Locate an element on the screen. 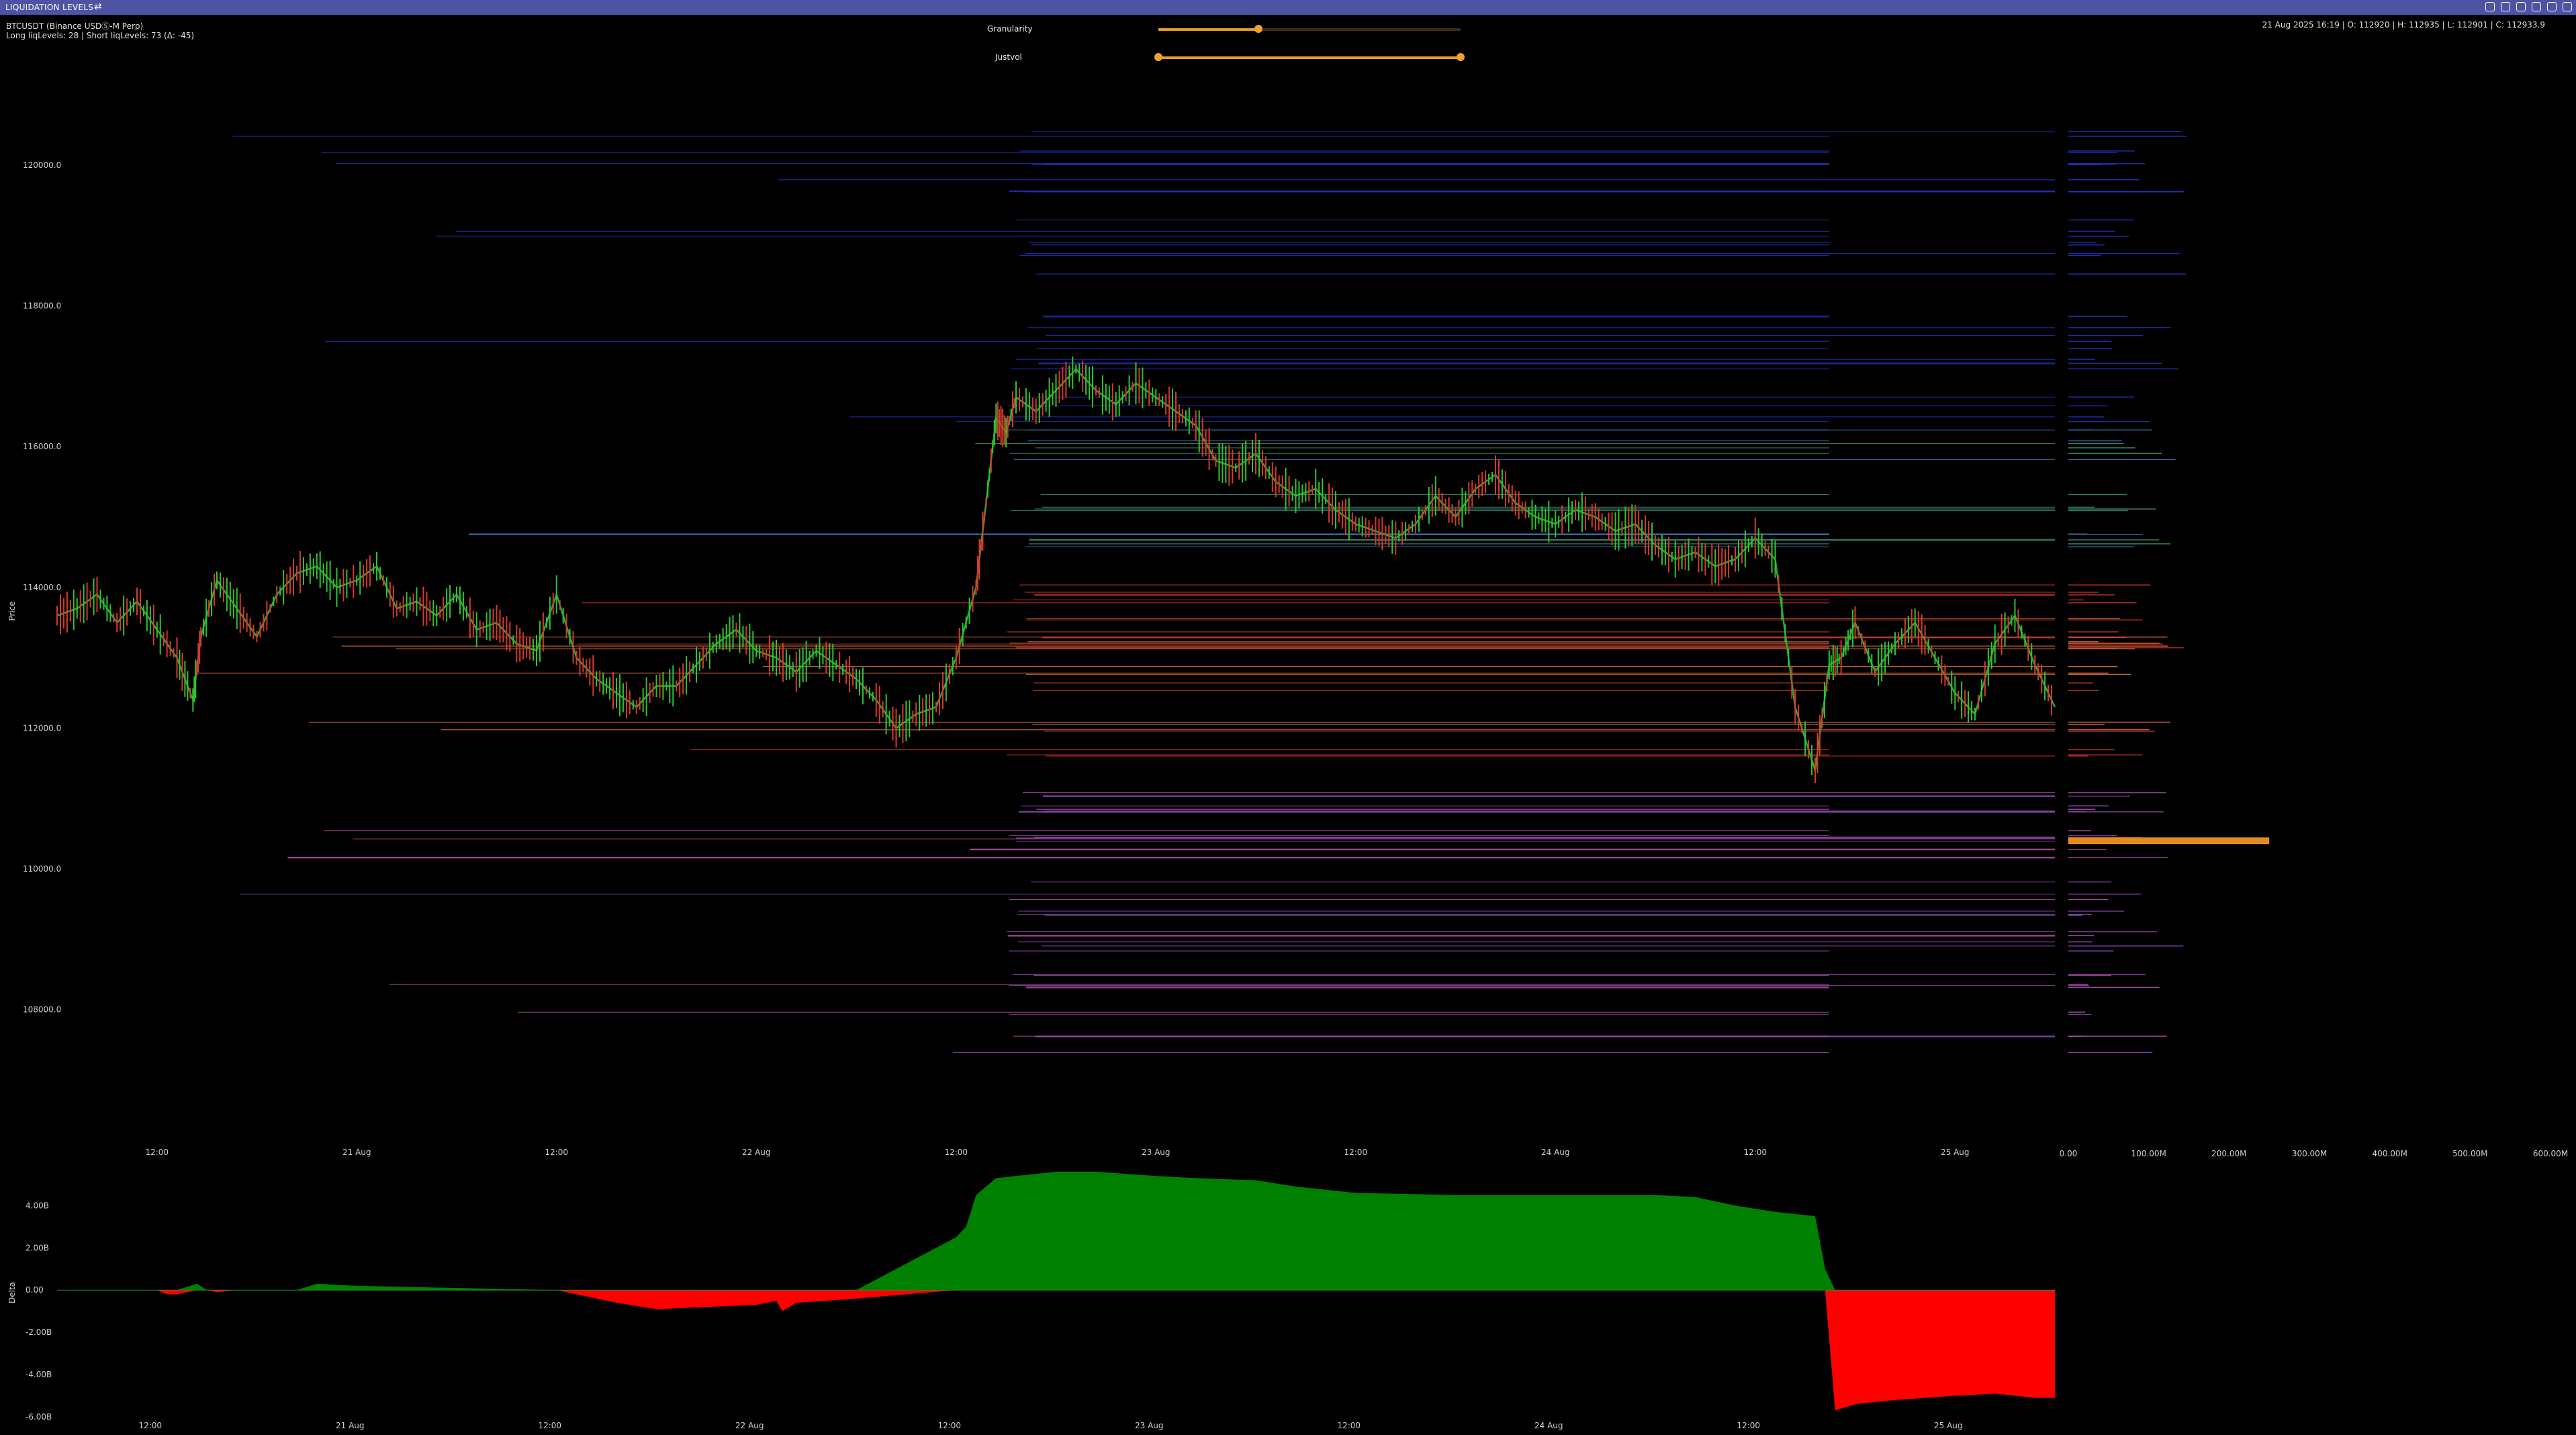 The width and height of the screenshot is (2576, 1435). delta-negative-area is located at coordinates (1056, 1350).